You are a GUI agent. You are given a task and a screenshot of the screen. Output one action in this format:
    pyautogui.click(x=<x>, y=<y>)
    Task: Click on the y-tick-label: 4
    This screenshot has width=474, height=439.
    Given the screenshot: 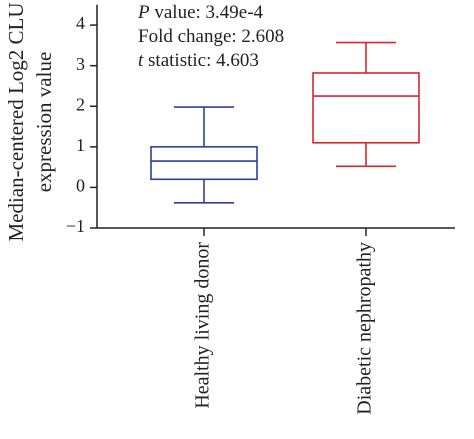 What is the action you would take?
    pyautogui.click(x=80, y=23)
    